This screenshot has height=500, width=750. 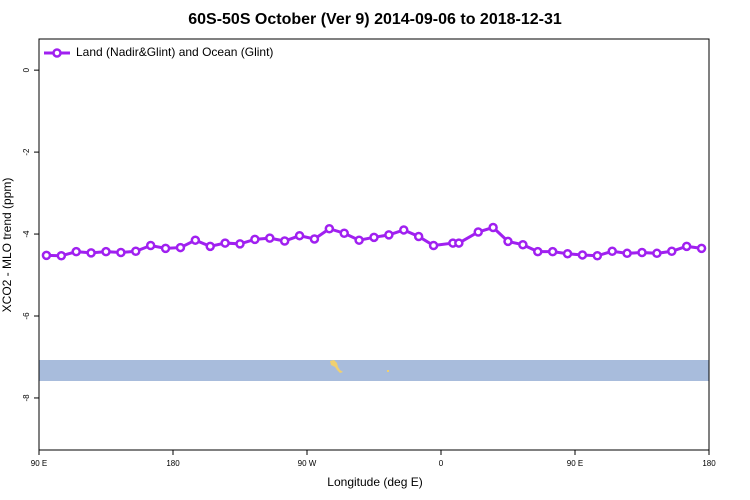 I want to click on legend-label: Land (Nadir&Glint) and Ocean (Glint), so click(x=174, y=52).